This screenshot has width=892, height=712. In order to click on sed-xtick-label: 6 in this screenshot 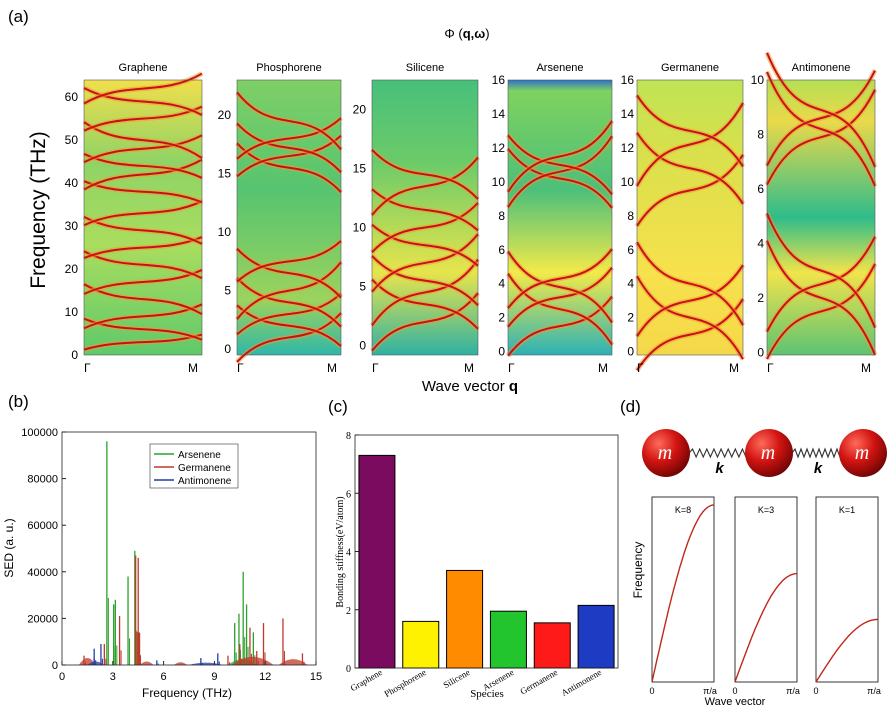, I will do `click(164, 677)`.